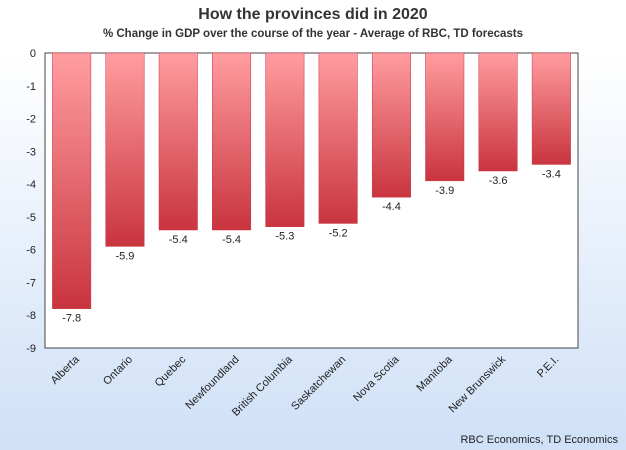 The width and height of the screenshot is (626, 450). What do you see at coordinates (66, 370) in the screenshot?
I see `x-tick-label: Alberta` at bounding box center [66, 370].